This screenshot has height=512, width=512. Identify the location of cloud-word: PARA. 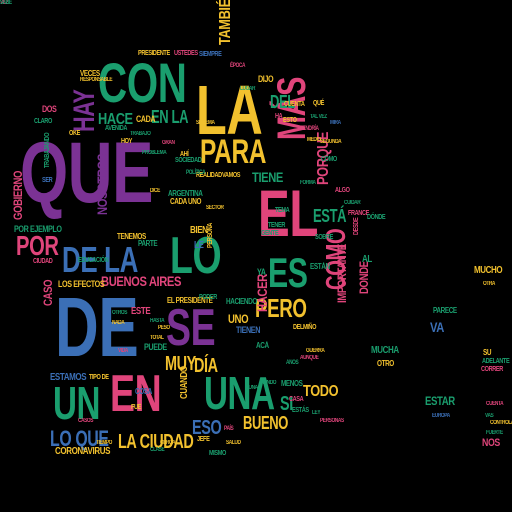
(233, 152).